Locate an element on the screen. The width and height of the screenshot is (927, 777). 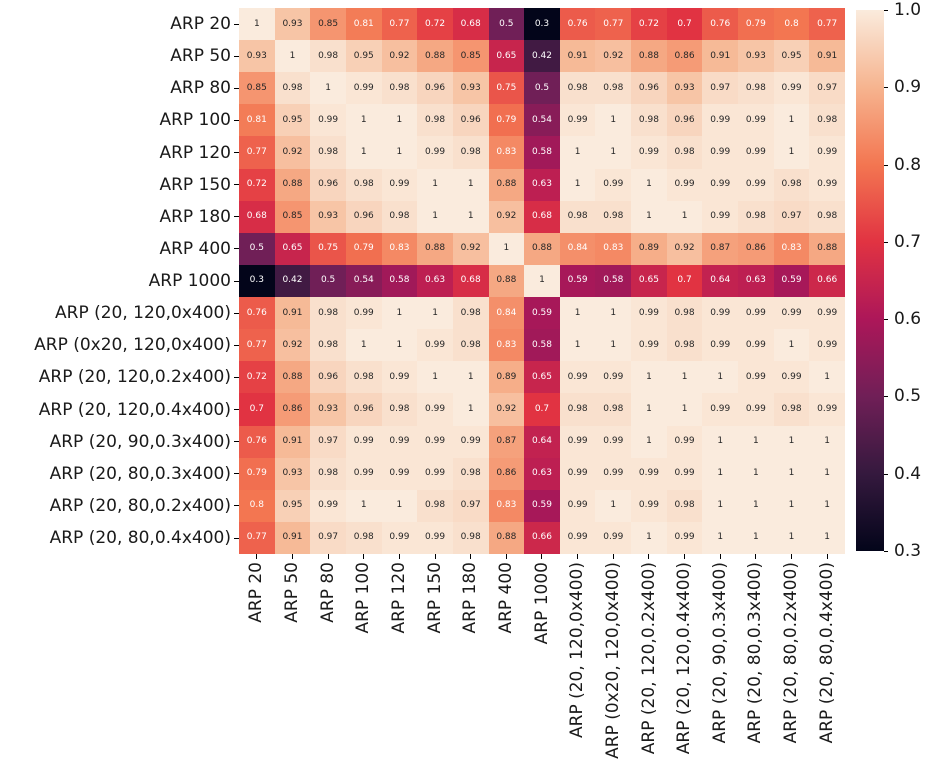
x-tick: ARP 100 is located at coordinates (364, 665).